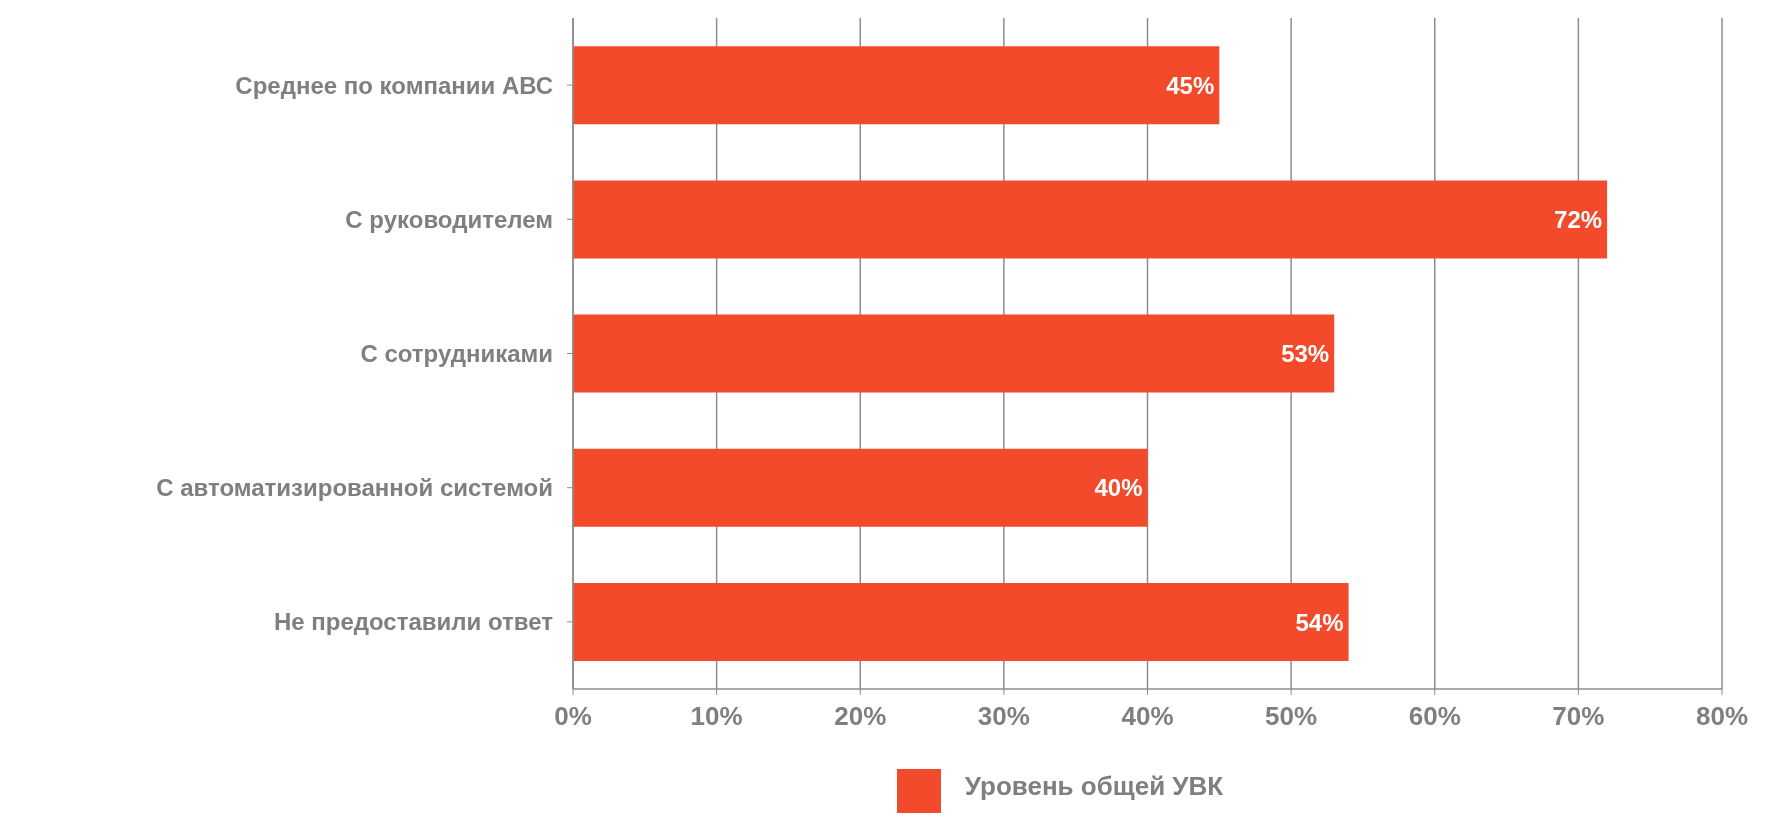  What do you see at coordinates (1147, 716) in the screenshot?
I see `x-tick-label: 40%` at bounding box center [1147, 716].